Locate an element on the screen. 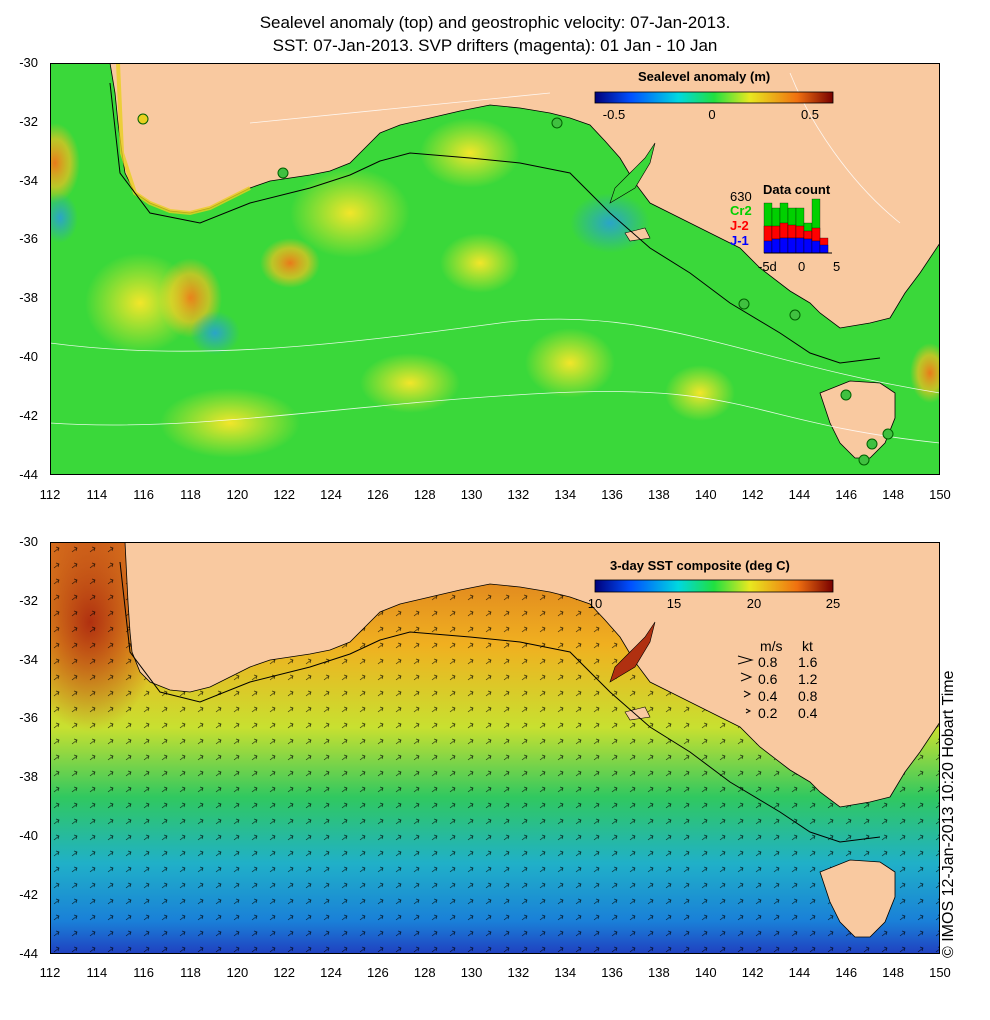 The width and height of the screenshot is (990, 1020). velocity-legend-arrows is located at coordinates (745, 684).